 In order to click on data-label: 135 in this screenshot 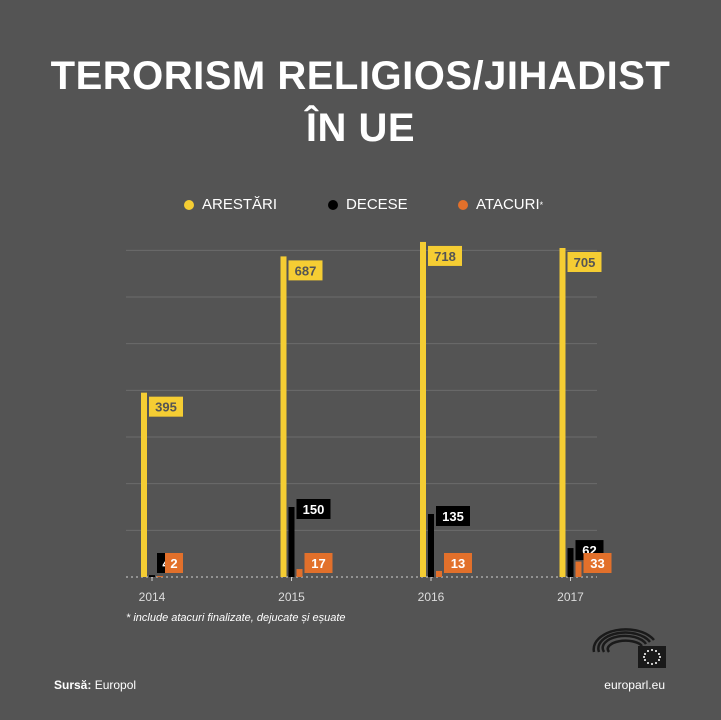, I will do `click(453, 516)`.